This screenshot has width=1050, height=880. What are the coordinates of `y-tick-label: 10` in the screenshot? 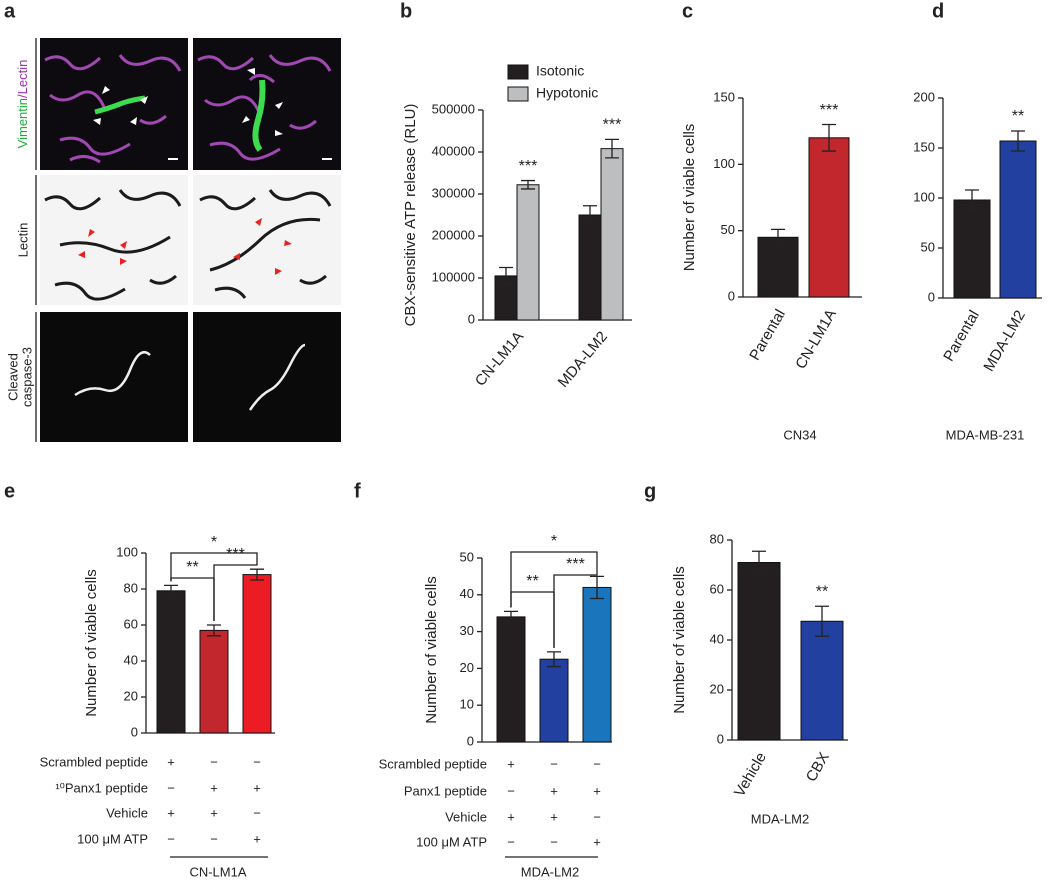 It's located at (467, 704).